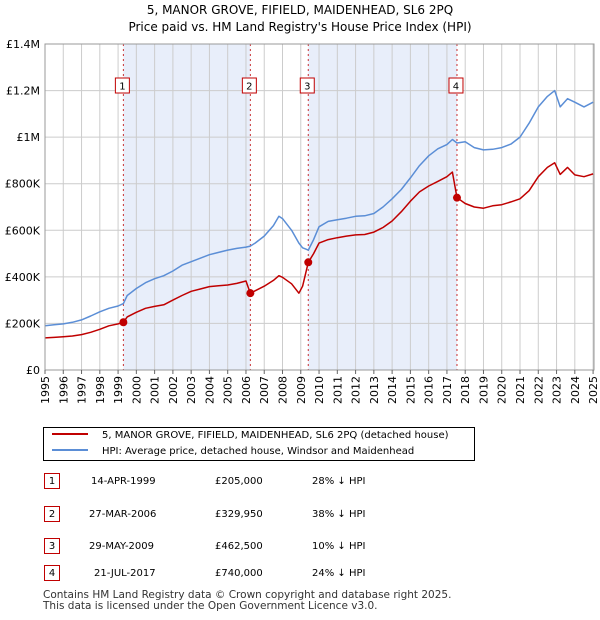  Describe the element at coordinates (301, 390) in the screenshot. I see `x-tick-label: 2009` at that location.